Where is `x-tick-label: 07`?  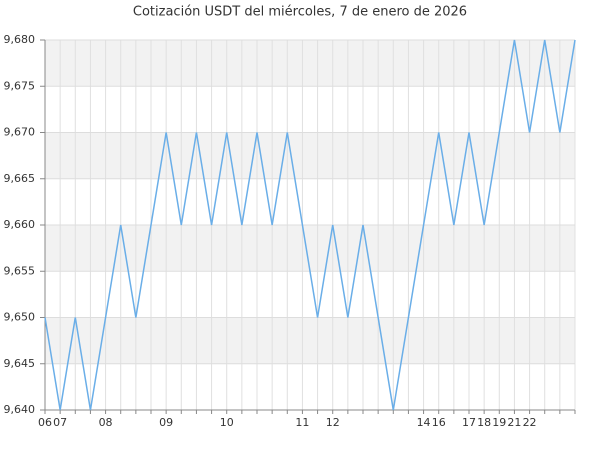
x-tick-label: 07 is located at coordinates (60, 422).